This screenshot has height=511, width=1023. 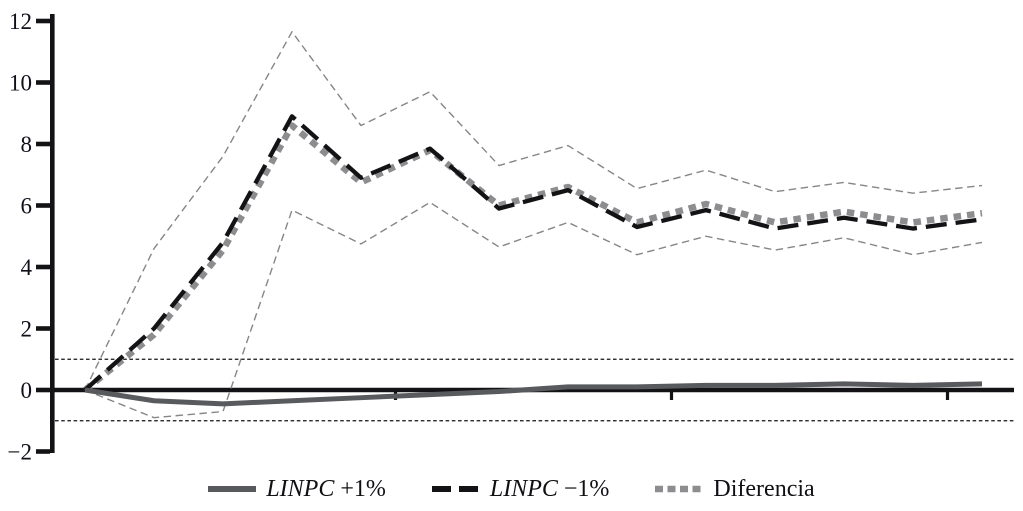 What do you see at coordinates (326, 488) in the screenshot?
I see `legend-label-linpc-plus1: LINPC +1%` at bounding box center [326, 488].